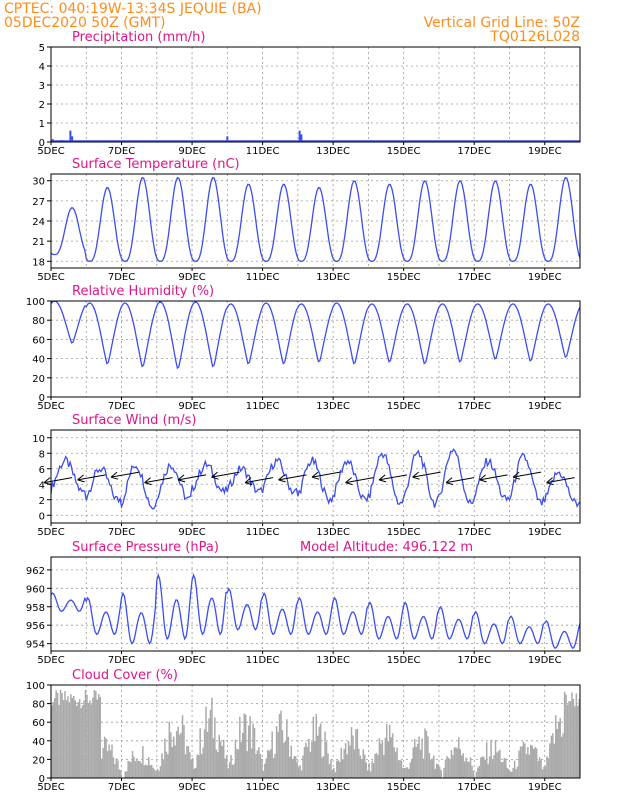 This screenshot has width=618, height=800. Describe the element at coordinates (50, 660) in the screenshot. I see `pressure-xtick-label: 5DEC` at that location.